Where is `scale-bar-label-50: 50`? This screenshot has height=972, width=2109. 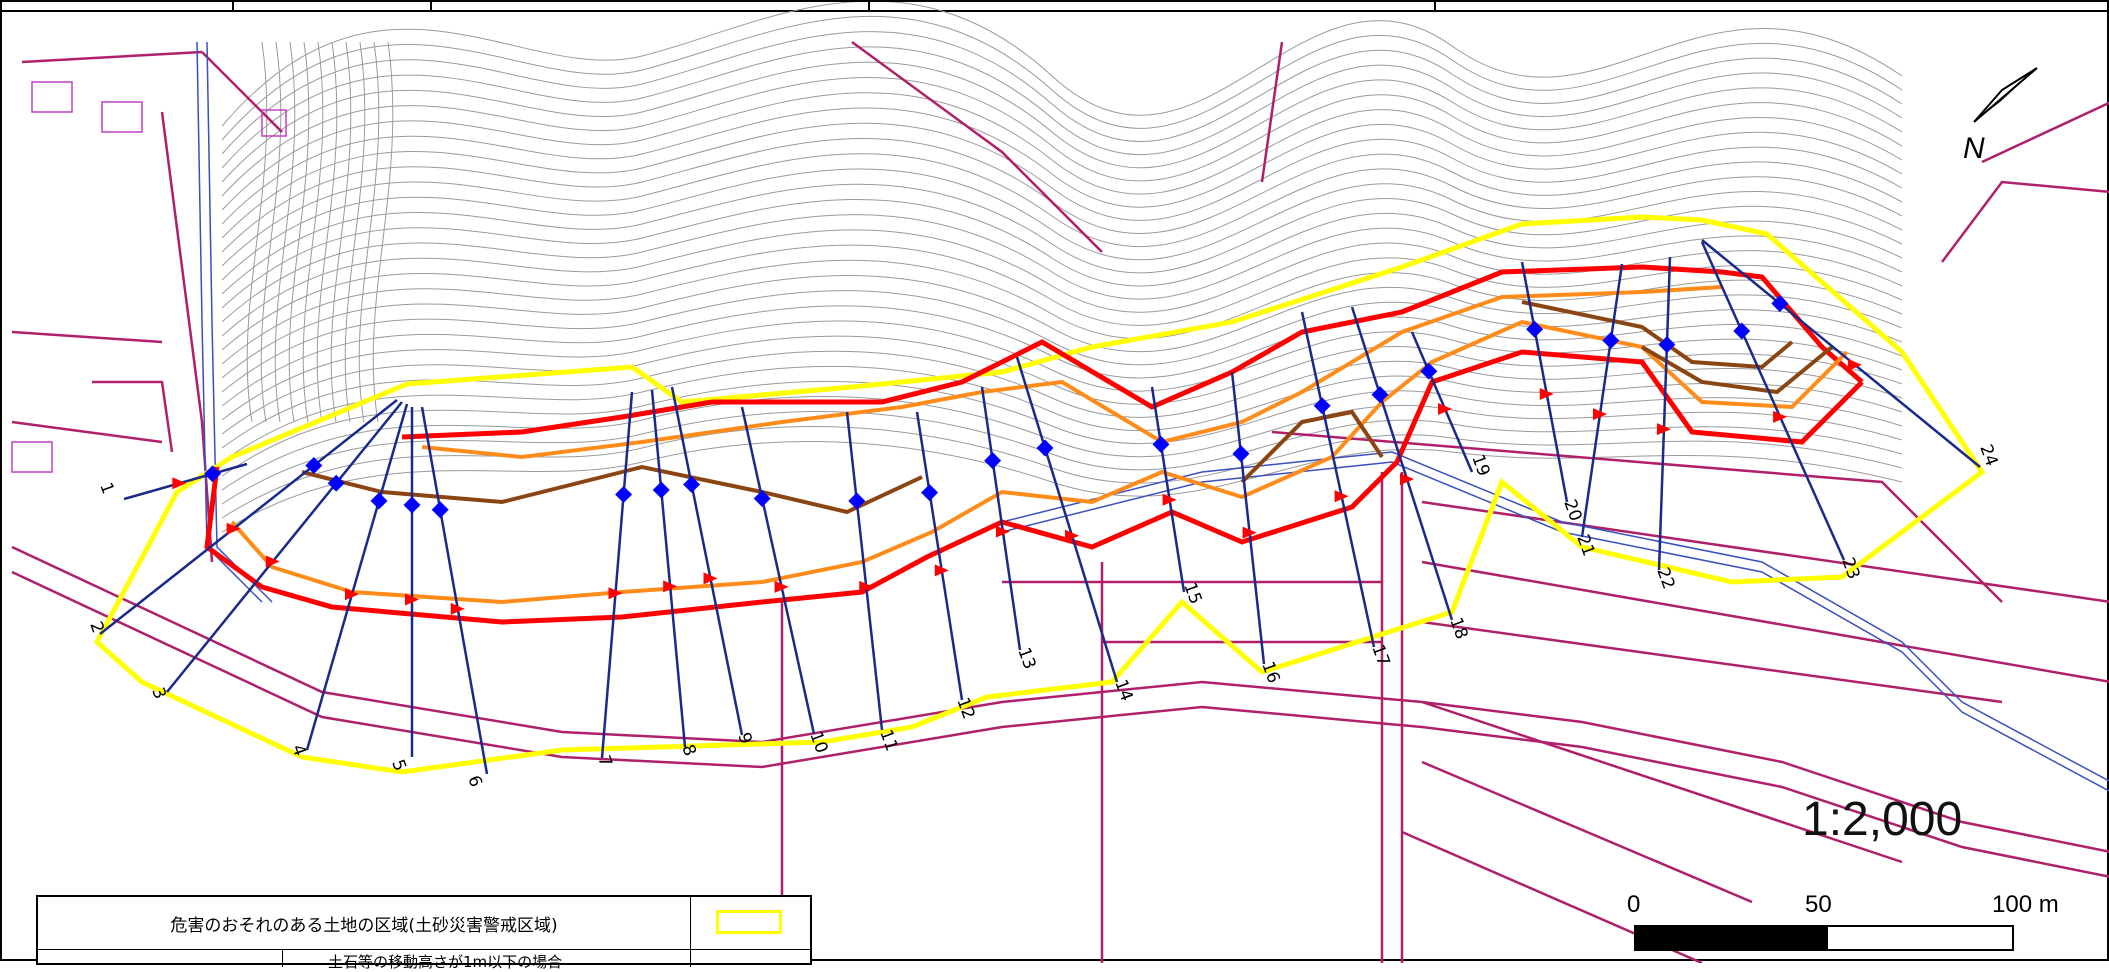 scale-bar-label-50: 50 is located at coordinates (1818, 904).